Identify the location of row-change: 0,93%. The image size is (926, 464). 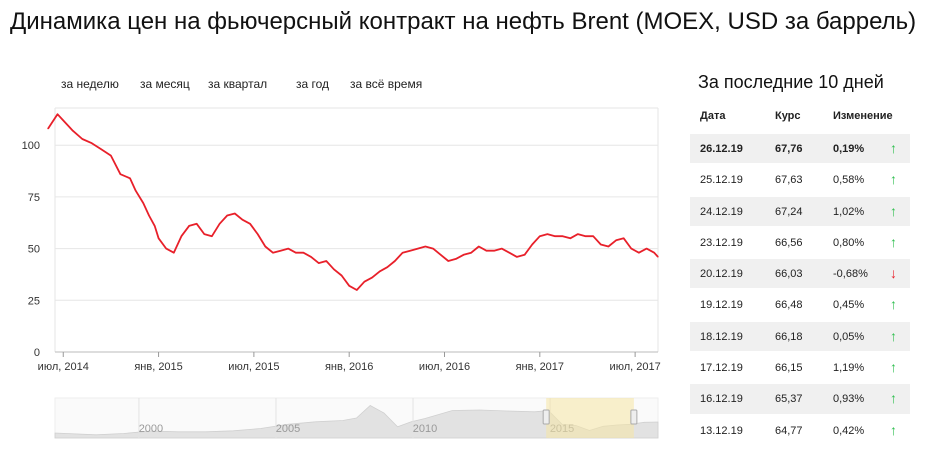
(849, 399).